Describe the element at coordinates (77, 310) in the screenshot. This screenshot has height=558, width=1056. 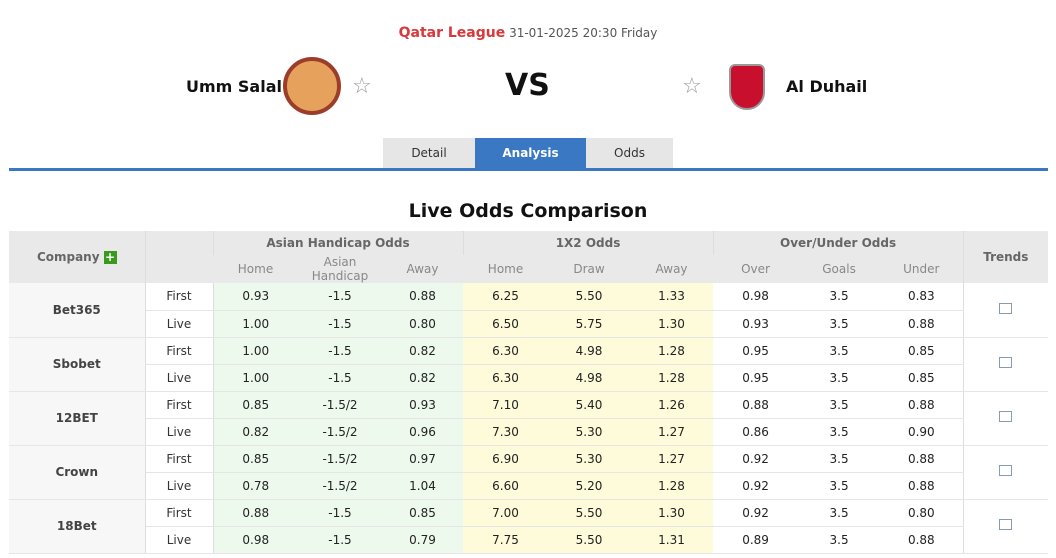
I see `company-name: Bet365` at that location.